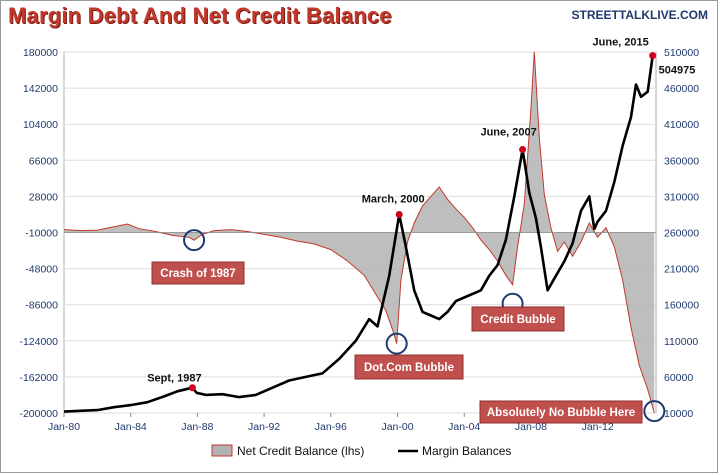 The image size is (720, 475). Describe the element at coordinates (331, 427) in the screenshot. I see `x-tick-label: Jan-96` at that location.